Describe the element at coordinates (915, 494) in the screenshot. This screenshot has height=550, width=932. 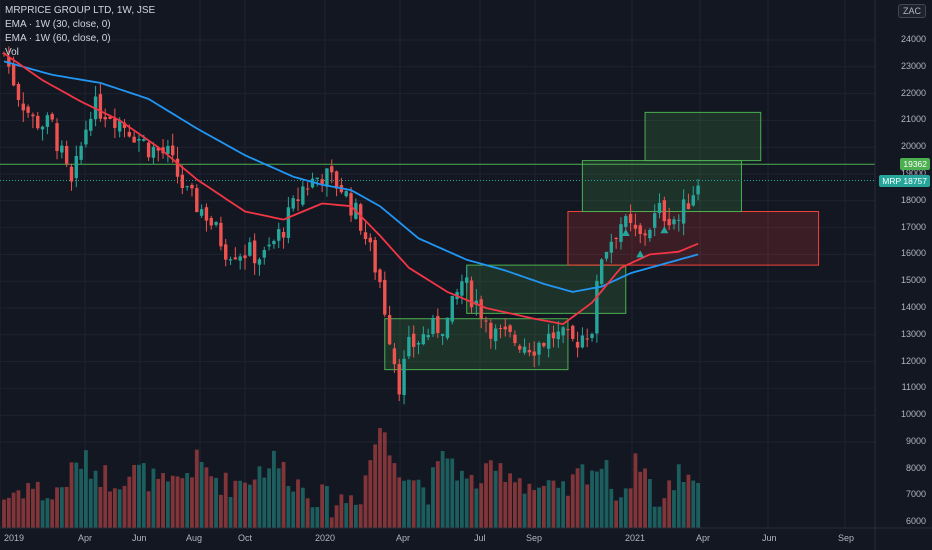
I see `price-tick-label: 7000` at that location.